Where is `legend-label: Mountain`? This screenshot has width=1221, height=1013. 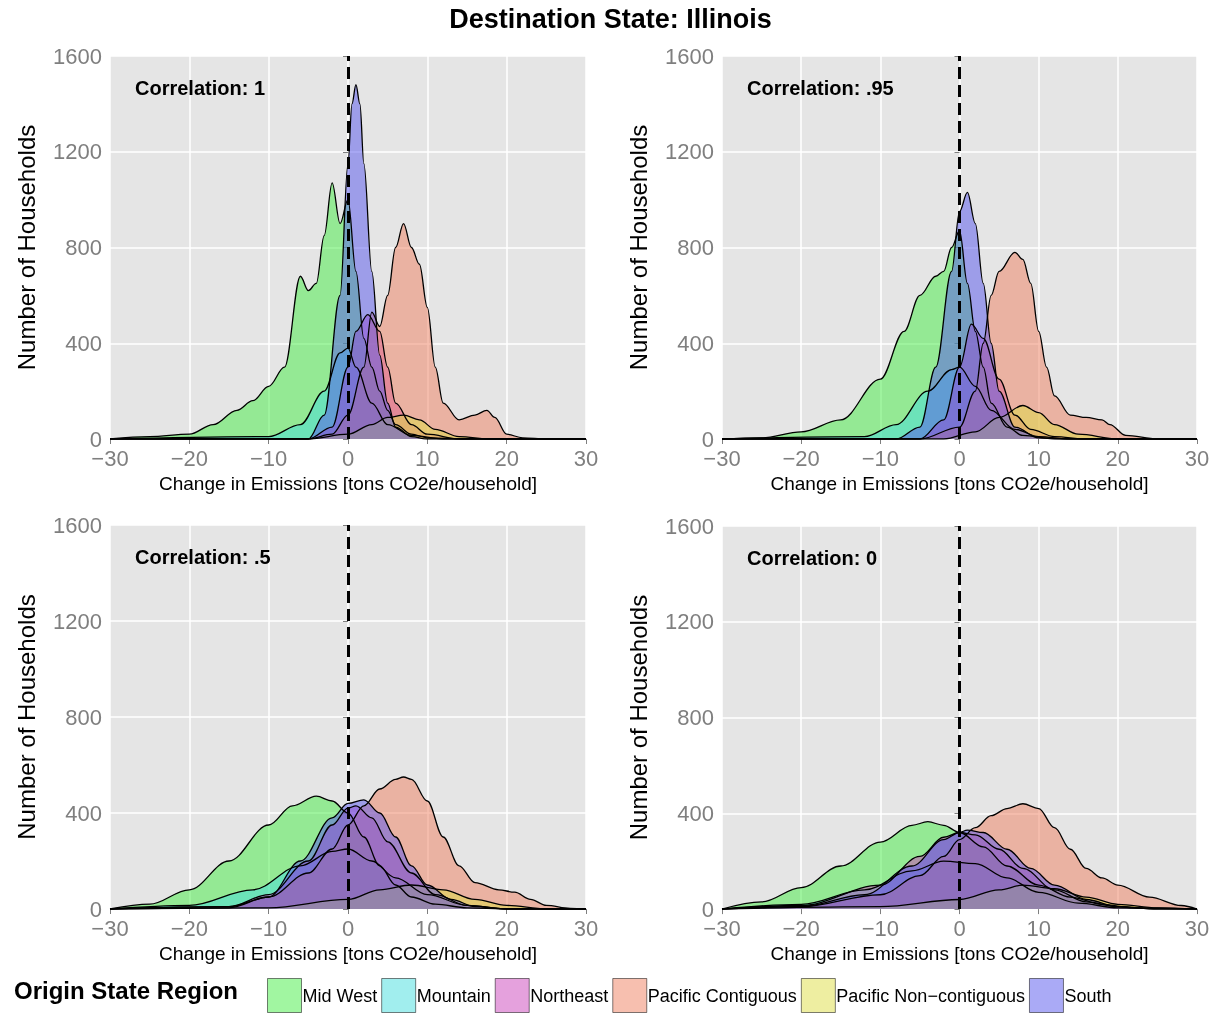 legend-label: Mountain is located at coordinates (453, 995).